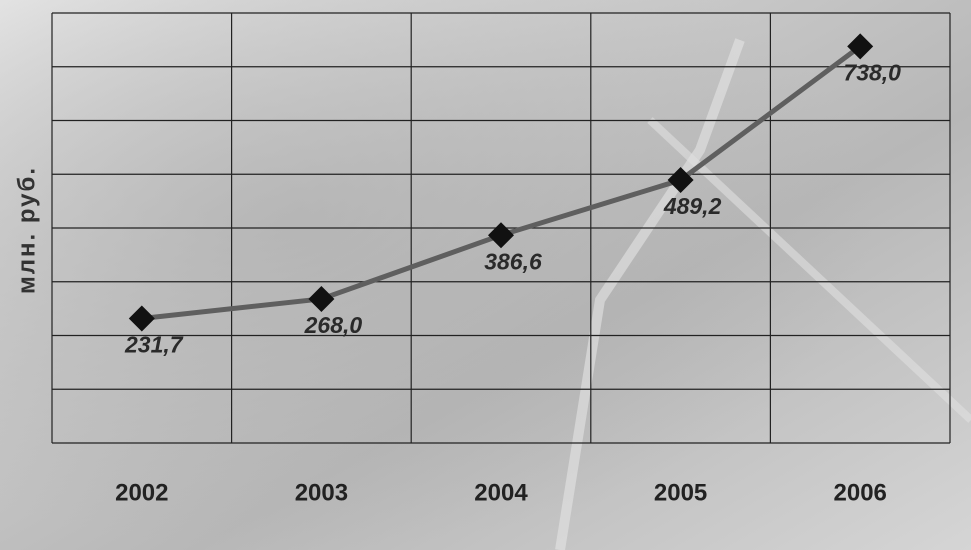 The height and width of the screenshot is (550, 971). Describe the element at coordinates (872, 72) in the screenshot. I see `value-label: 738,0` at that location.